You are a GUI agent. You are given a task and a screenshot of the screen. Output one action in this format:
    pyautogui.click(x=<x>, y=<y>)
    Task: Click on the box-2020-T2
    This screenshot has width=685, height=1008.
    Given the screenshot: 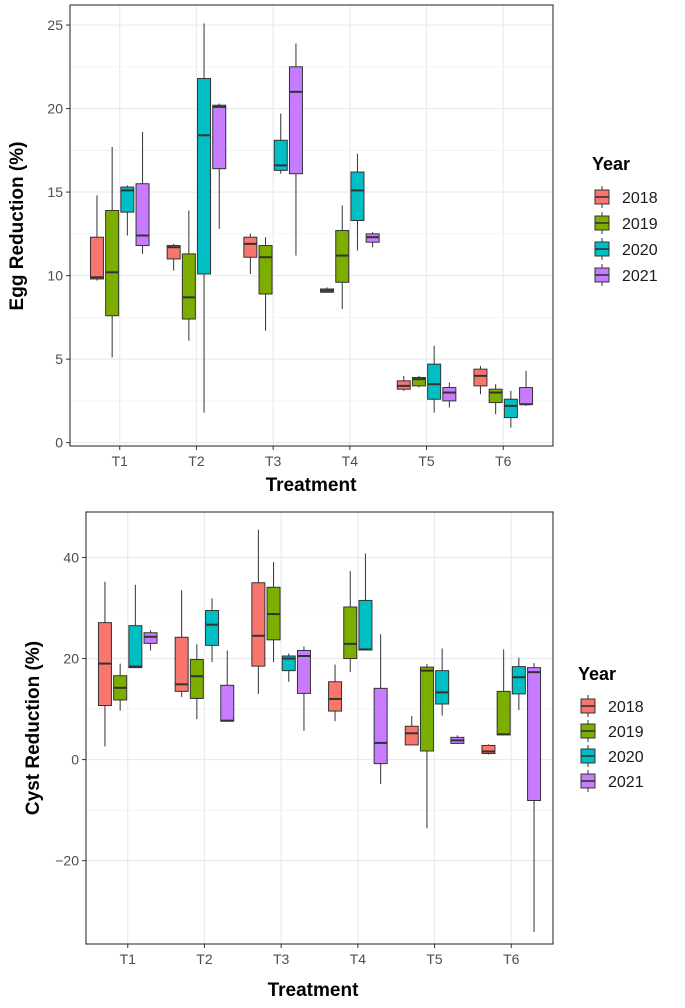 What is the action you would take?
    pyautogui.click(x=204, y=218)
    